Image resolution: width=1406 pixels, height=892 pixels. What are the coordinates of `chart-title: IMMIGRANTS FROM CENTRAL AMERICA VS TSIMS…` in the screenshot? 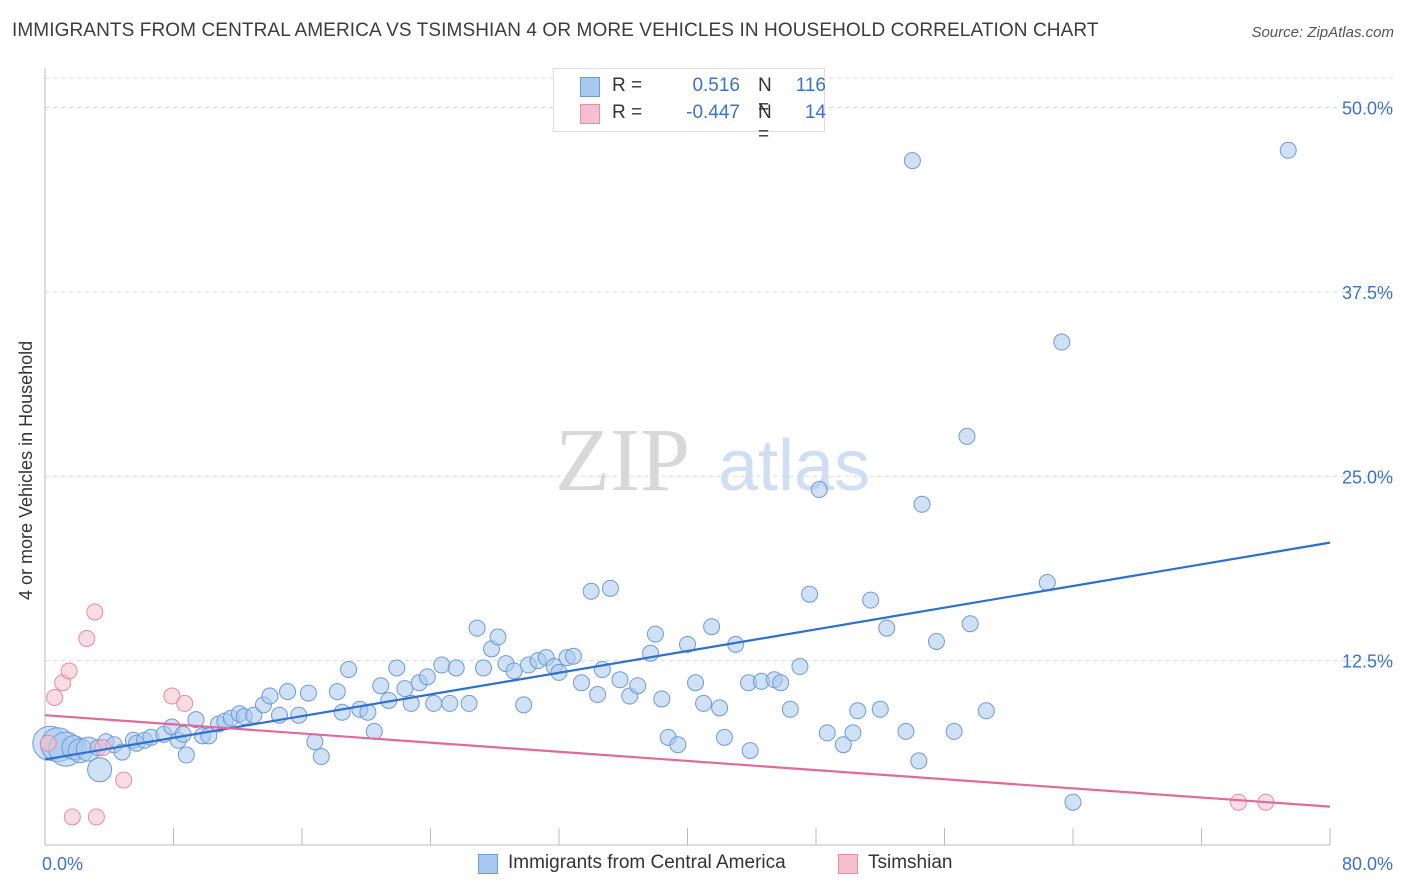 It's located at (555, 30).